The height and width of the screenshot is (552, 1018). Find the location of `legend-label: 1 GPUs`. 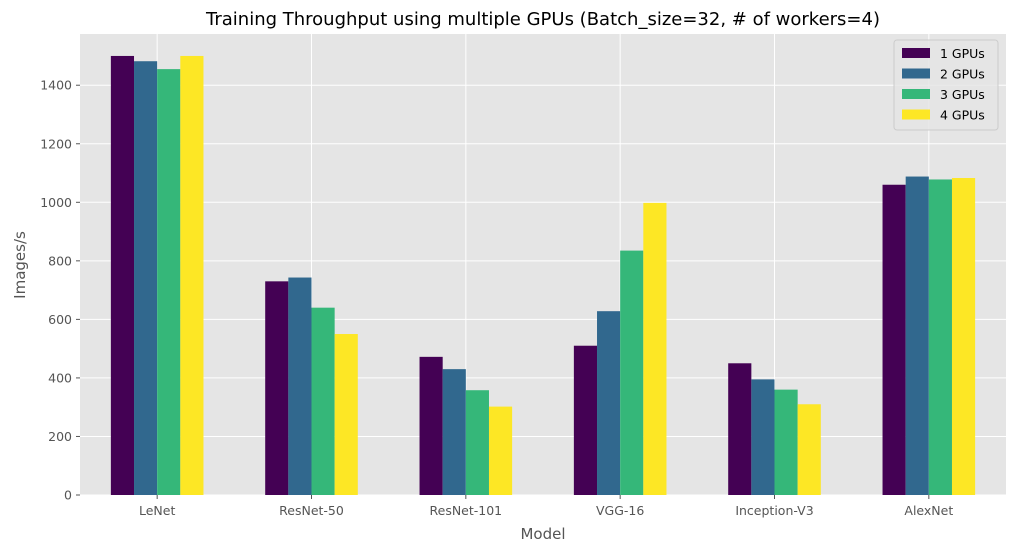

legend-label: 1 GPUs is located at coordinates (962, 53).